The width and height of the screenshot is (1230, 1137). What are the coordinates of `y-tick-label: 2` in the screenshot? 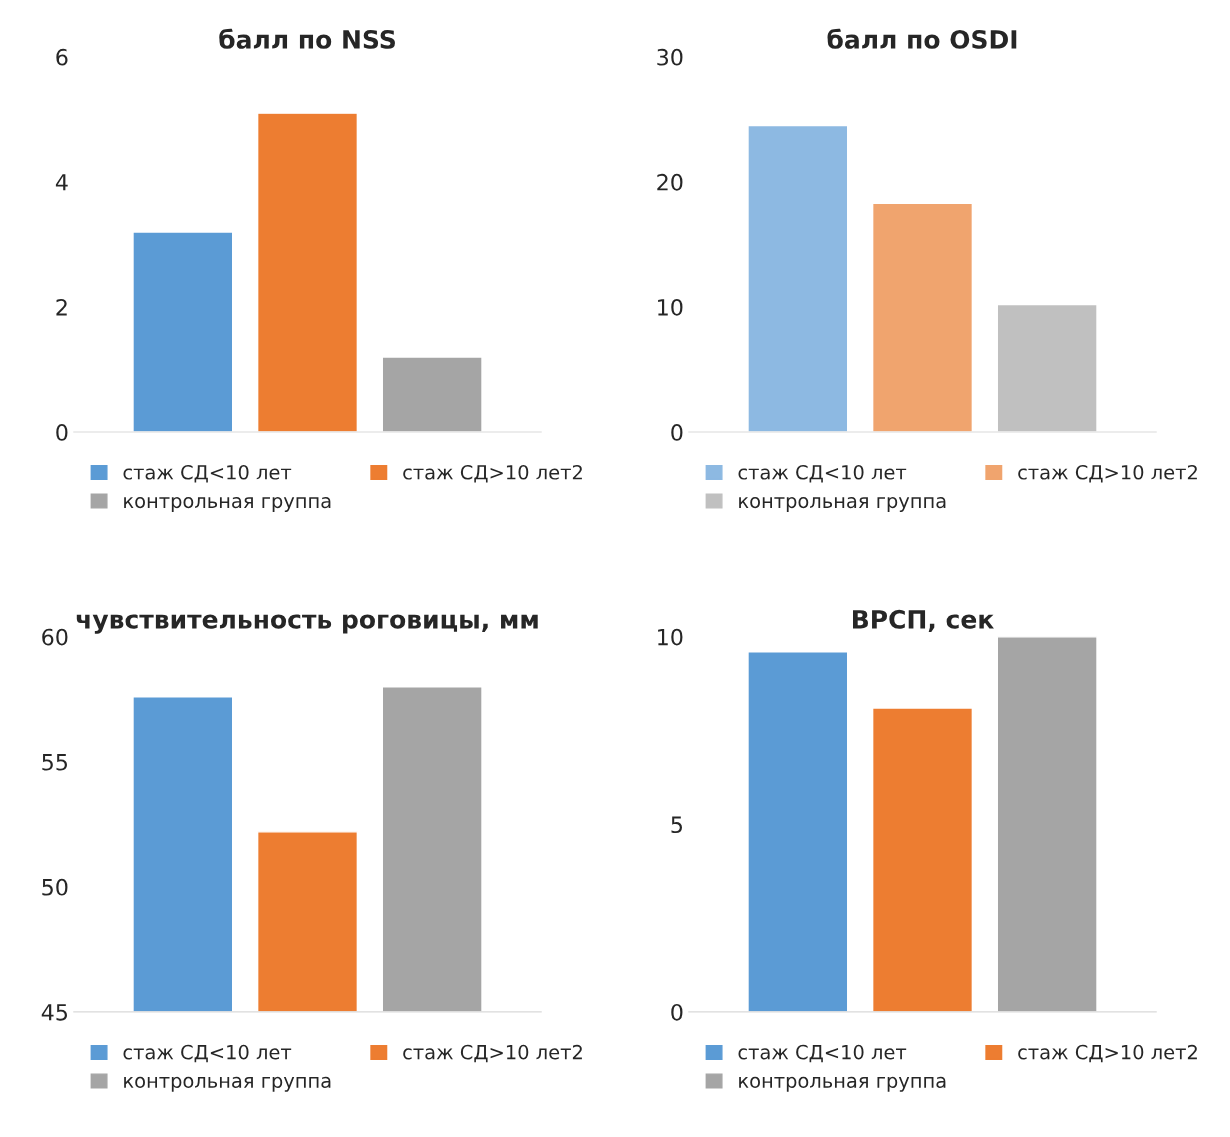 It's located at (61, 307).